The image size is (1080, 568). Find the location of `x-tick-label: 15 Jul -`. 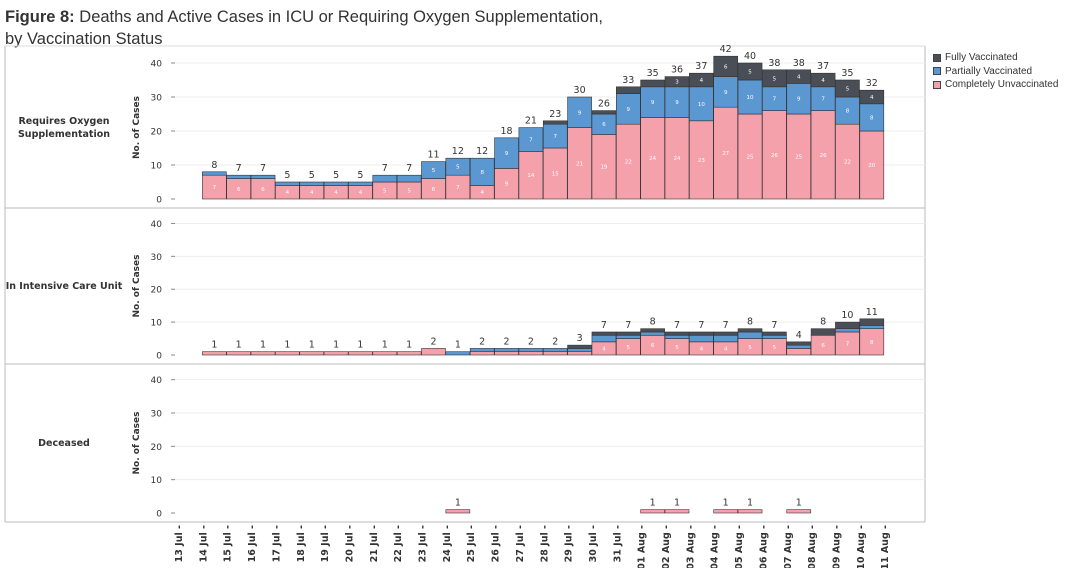

x-tick-label: 15 Jul - is located at coordinates (228, 543).